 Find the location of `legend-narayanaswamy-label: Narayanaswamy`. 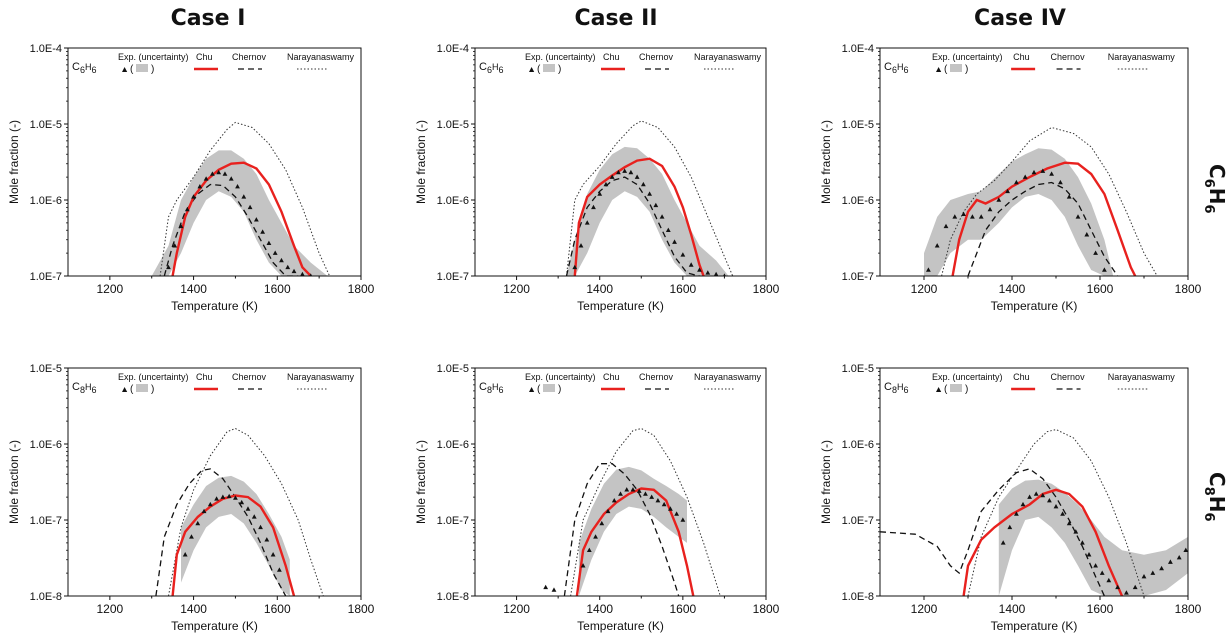

legend-narayanaswamy-label: Narayanaswamy is located at coordinates (1142, 377).